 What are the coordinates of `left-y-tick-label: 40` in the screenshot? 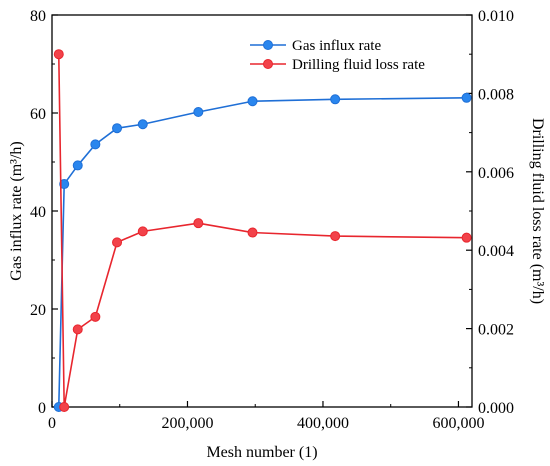 It's located at (38, 212).